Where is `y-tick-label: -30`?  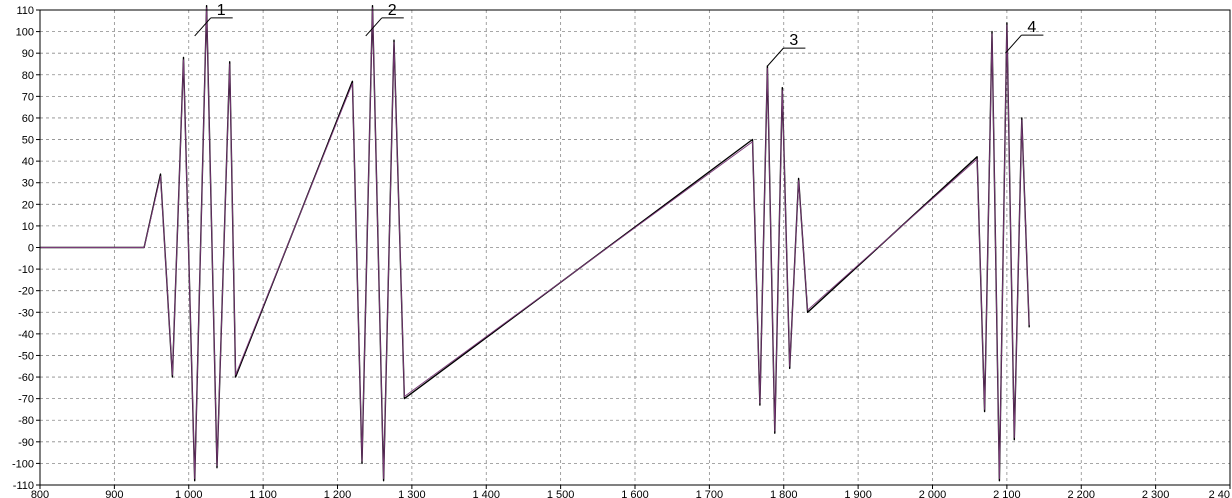
y-tick-label: -30 is located at coordinates (26, 313).